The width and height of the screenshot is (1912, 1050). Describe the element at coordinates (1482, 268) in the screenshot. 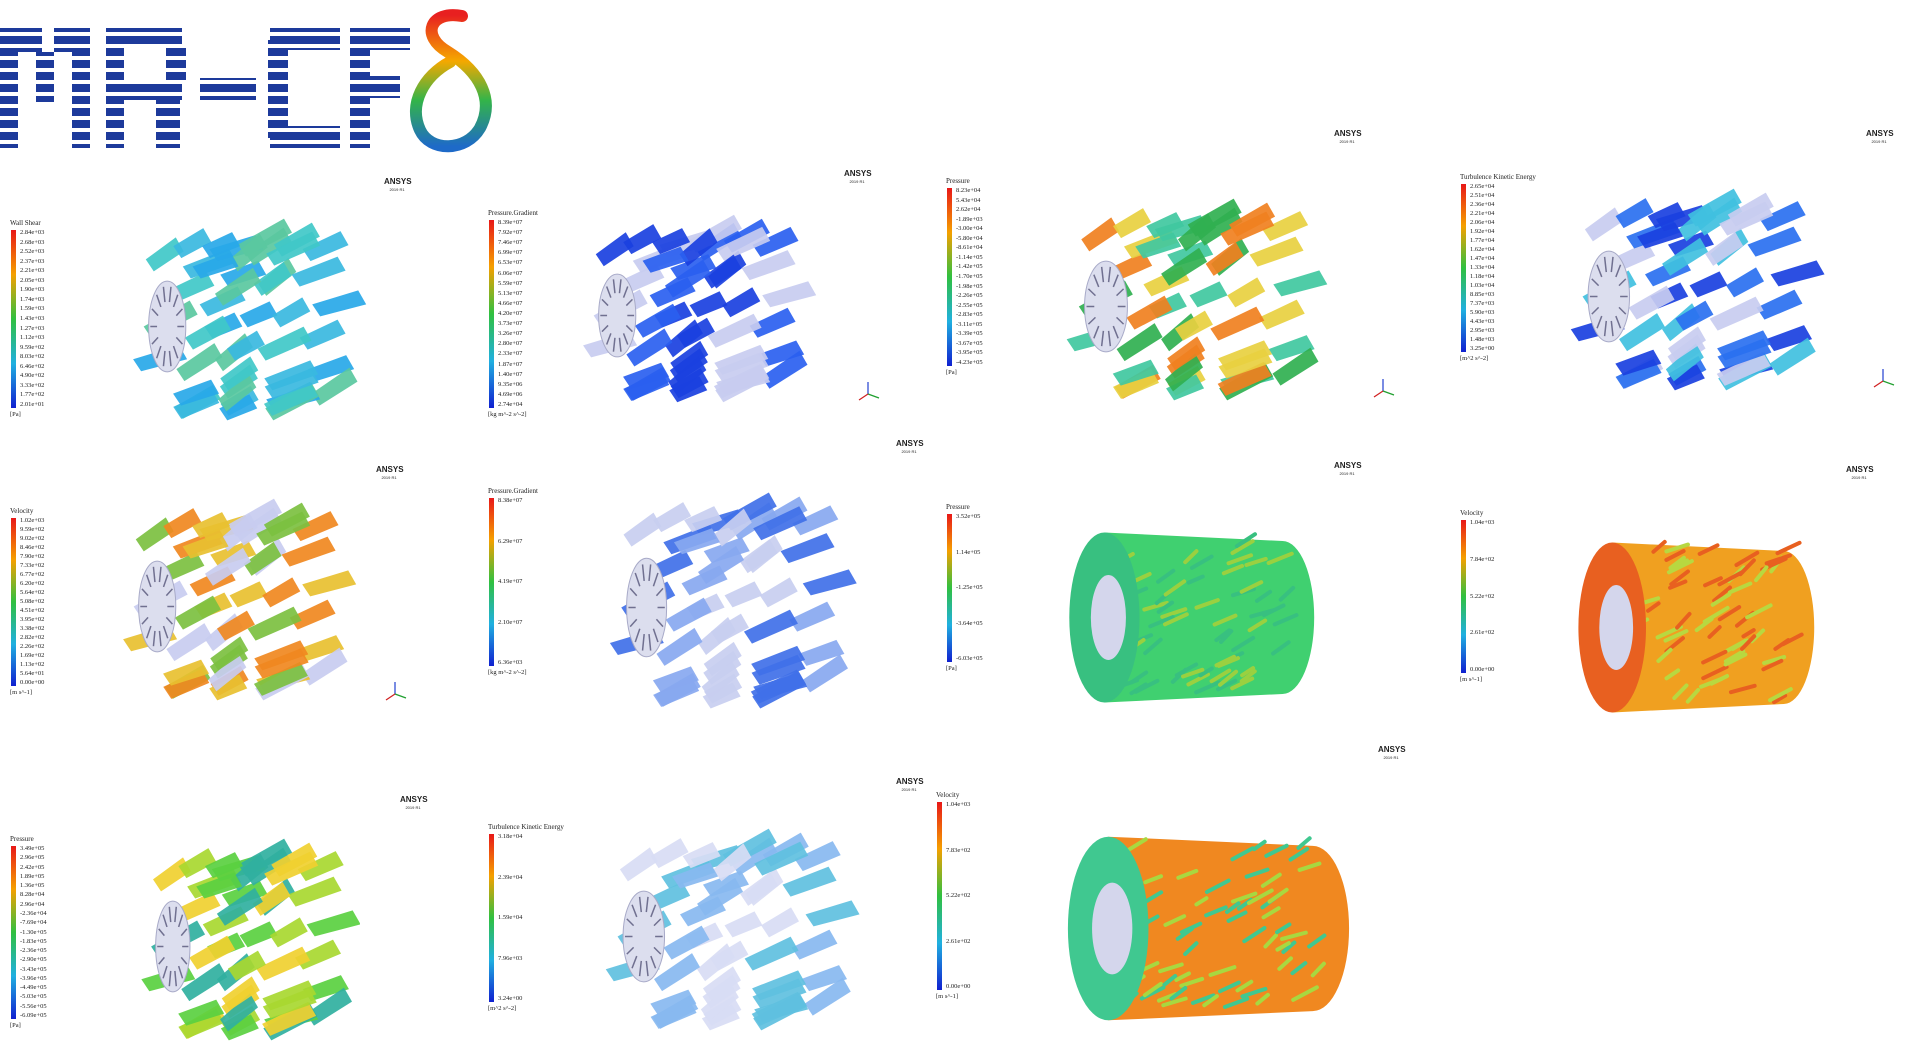

I see `legend-tick-label: 1.33e+04` at that location.